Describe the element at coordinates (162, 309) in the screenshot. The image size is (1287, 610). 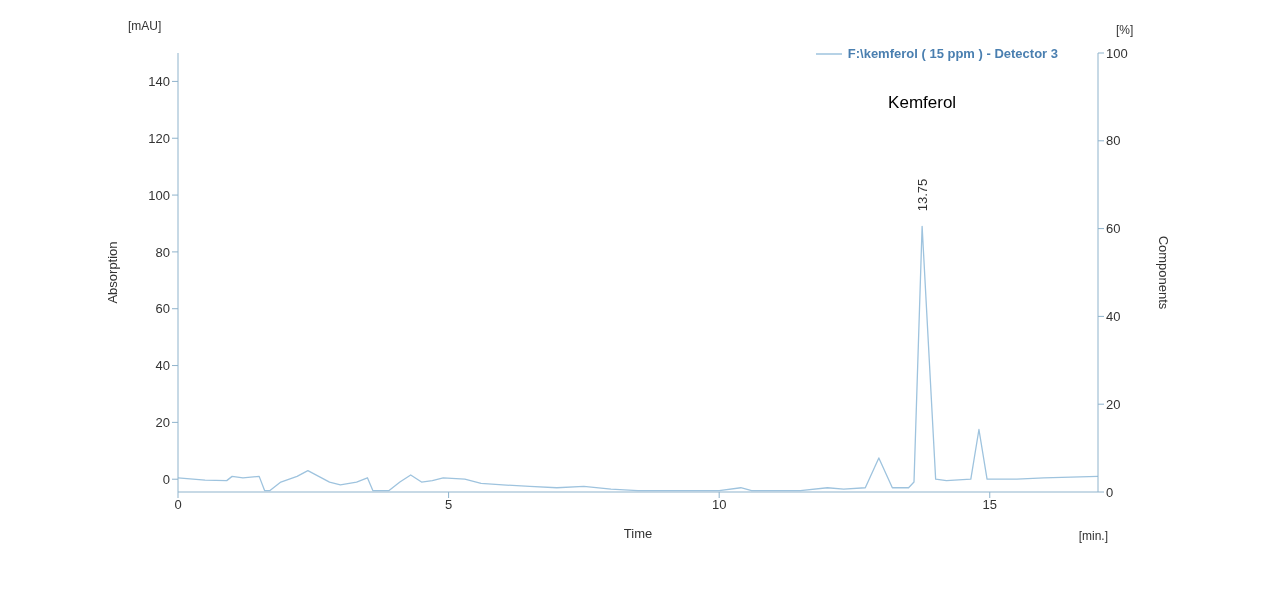
I see `y-tick-label: 60` at that location.